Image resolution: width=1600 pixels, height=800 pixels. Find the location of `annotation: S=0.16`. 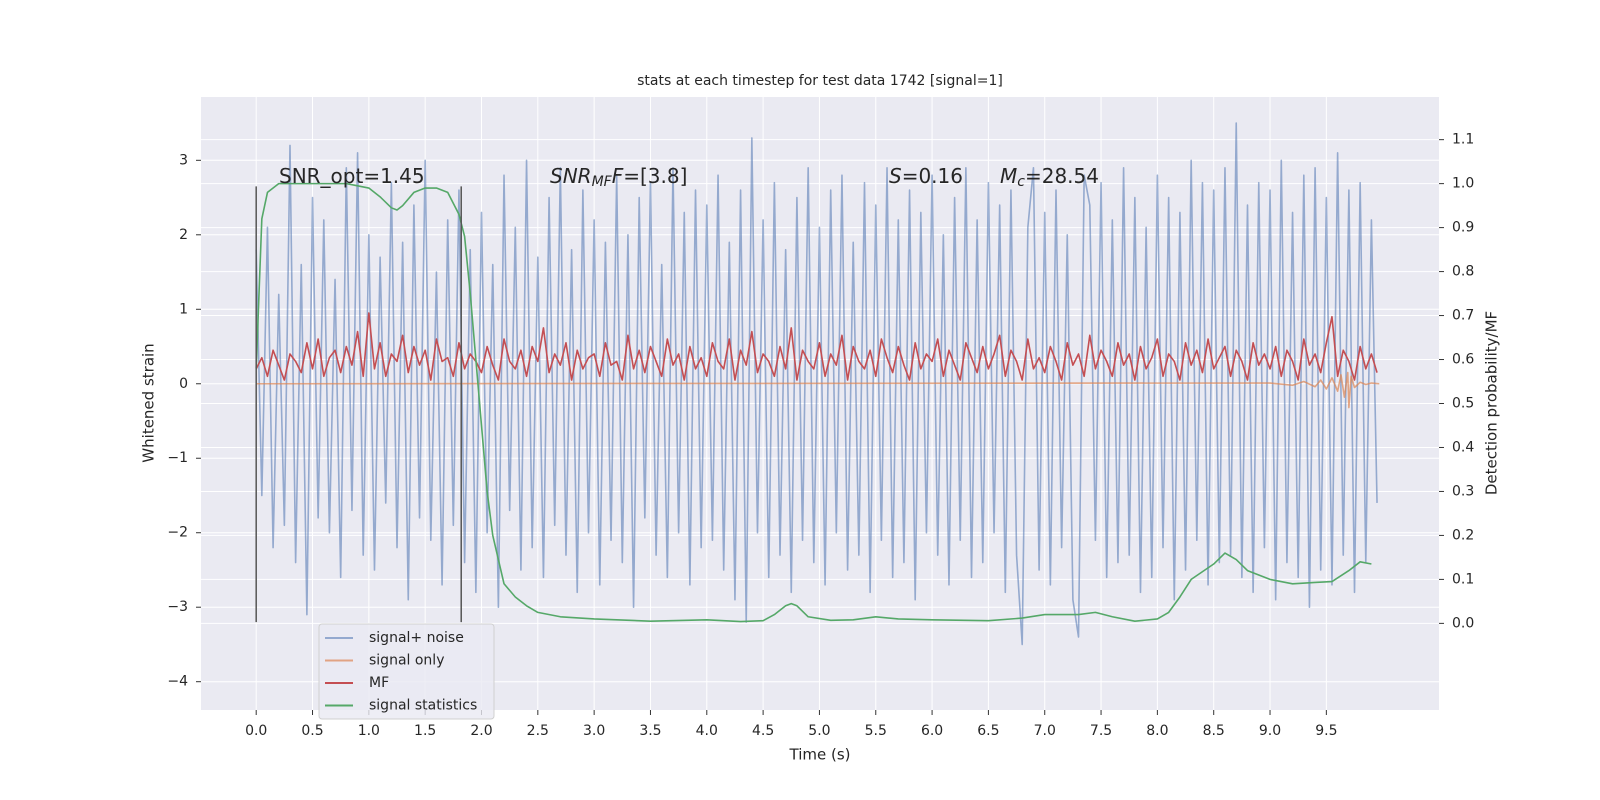

annotation: S=0.16 is located at coordinates (926, 176).